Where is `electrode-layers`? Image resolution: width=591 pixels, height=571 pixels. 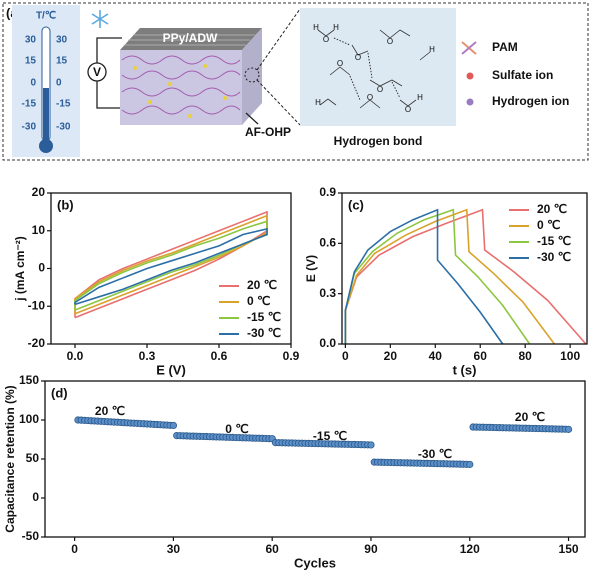
electrode-layers is located at coordinates (189, 40).